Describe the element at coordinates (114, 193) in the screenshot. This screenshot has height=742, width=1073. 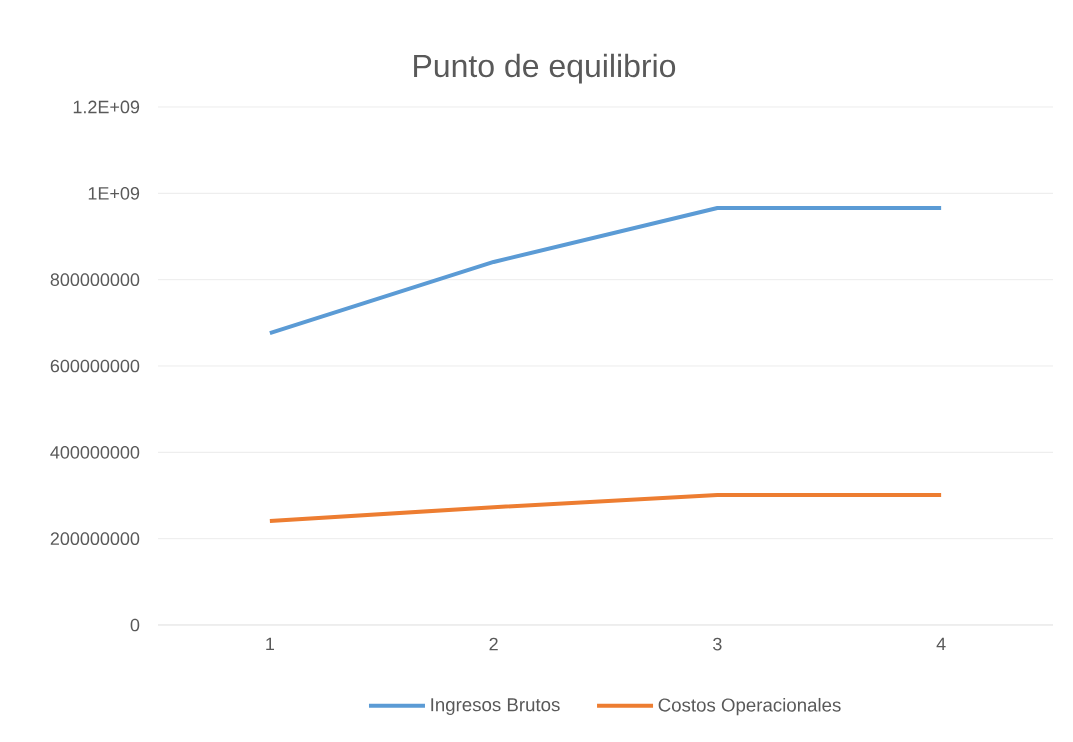
I see `y-tick-label: 1E+09` at that location.